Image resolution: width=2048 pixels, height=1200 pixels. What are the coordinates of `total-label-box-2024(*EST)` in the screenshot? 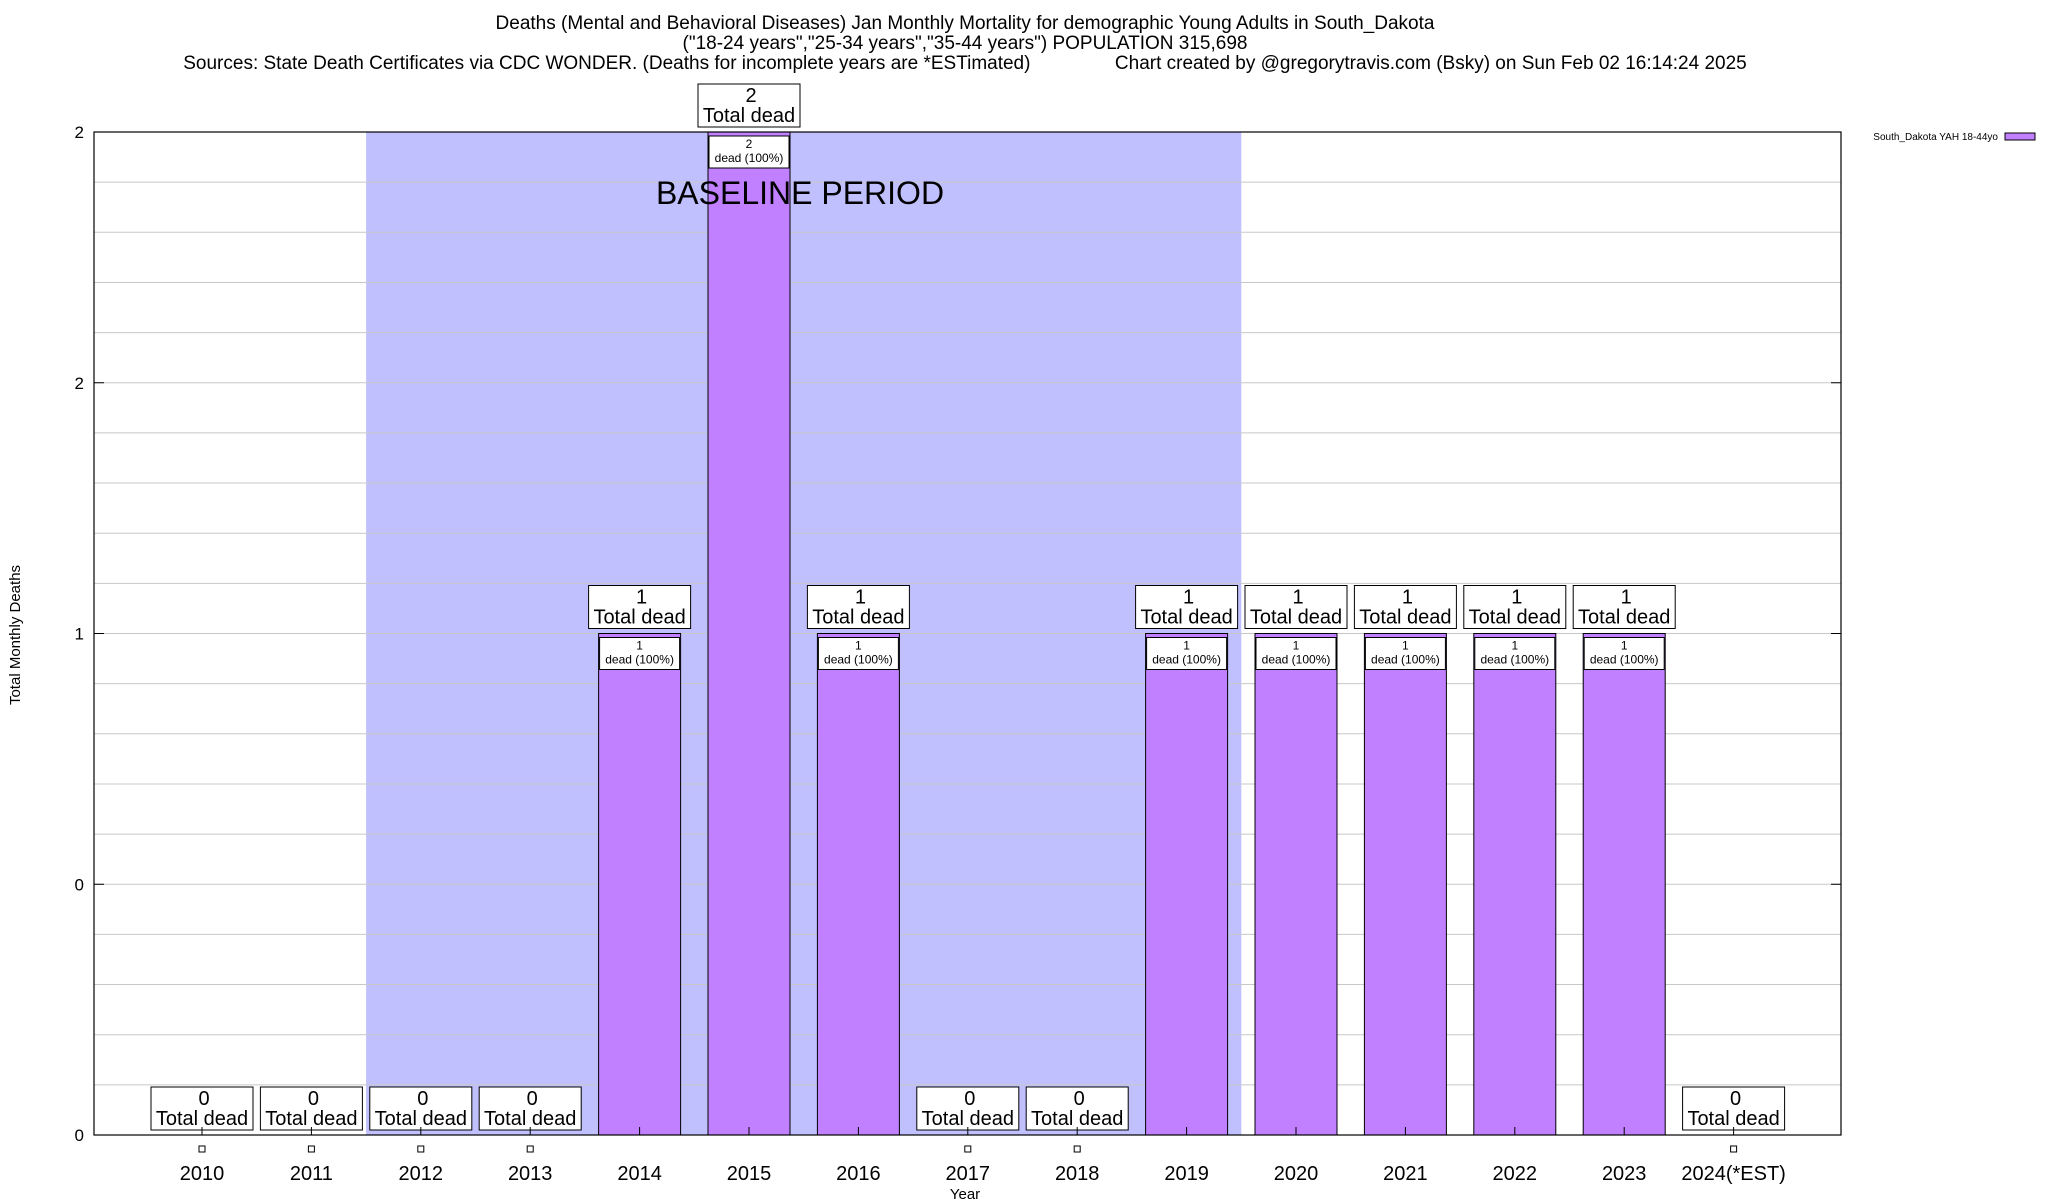 It's located at (1734, 1108).